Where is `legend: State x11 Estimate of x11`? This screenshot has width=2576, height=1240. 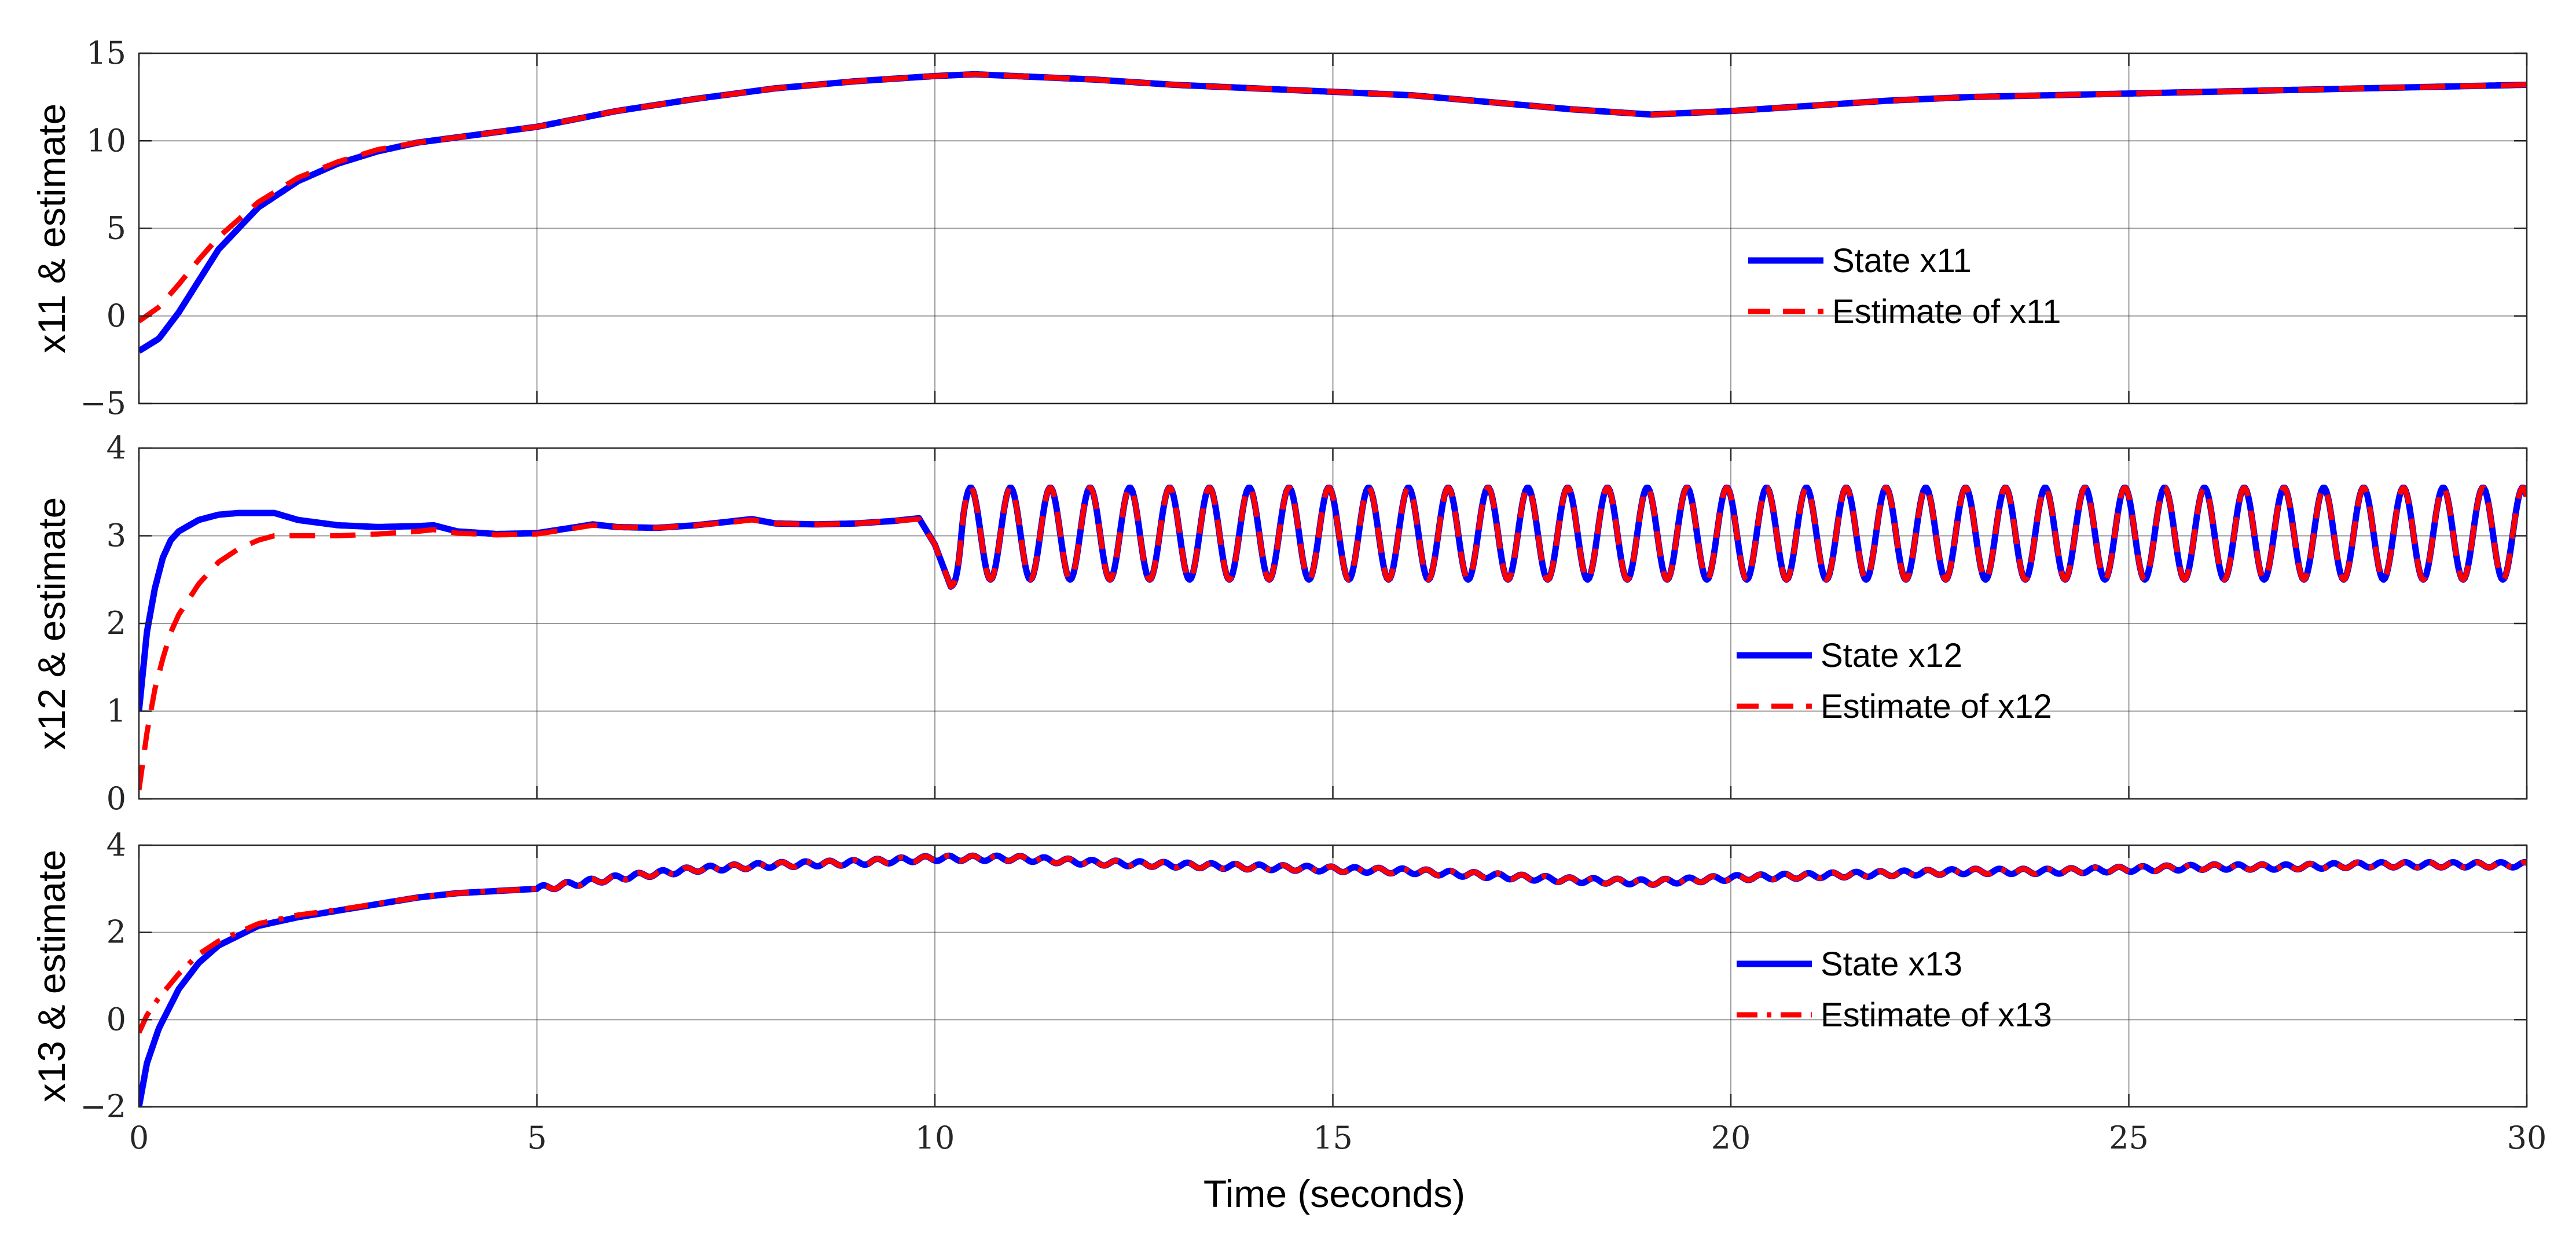
legend: State x11 Estimate of x11 is located at coordinates (1904, 287).